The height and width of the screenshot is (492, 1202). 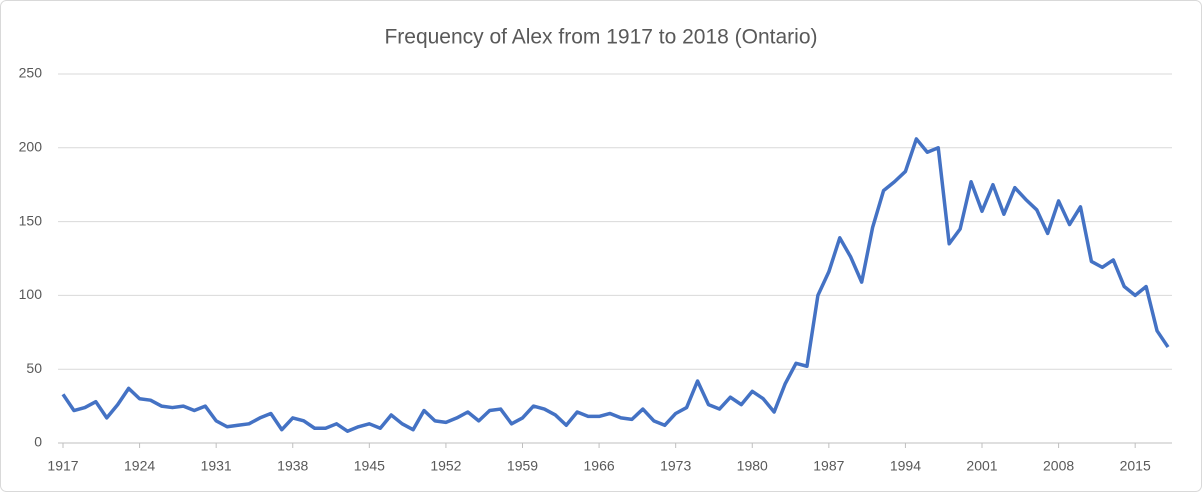 What do you see at coordinates (905, 466) in the screenshot?
I see `x-tick-label: 1994` at bounding box center [905, 466].